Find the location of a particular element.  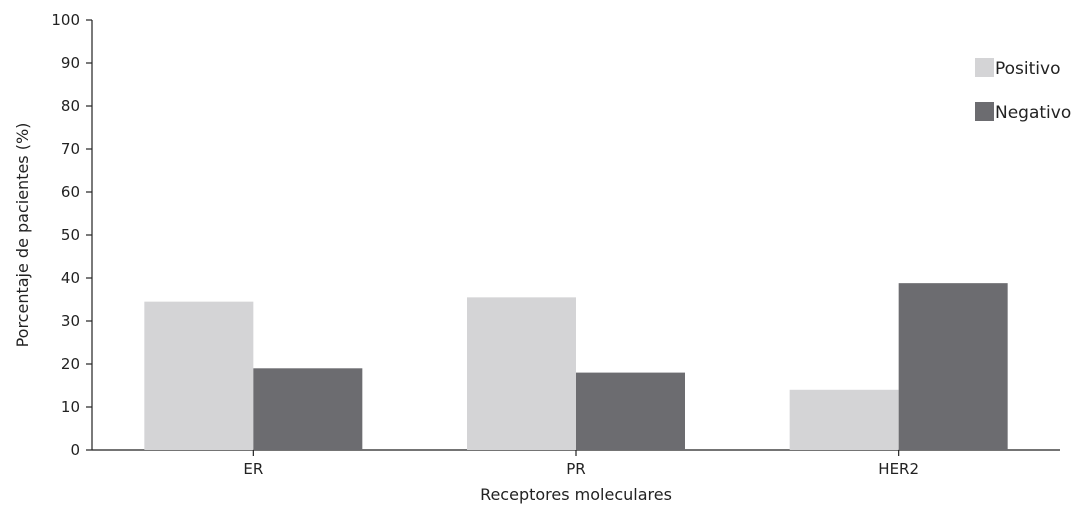

y-tick-label: 60 is located at coordinates (70, 192).